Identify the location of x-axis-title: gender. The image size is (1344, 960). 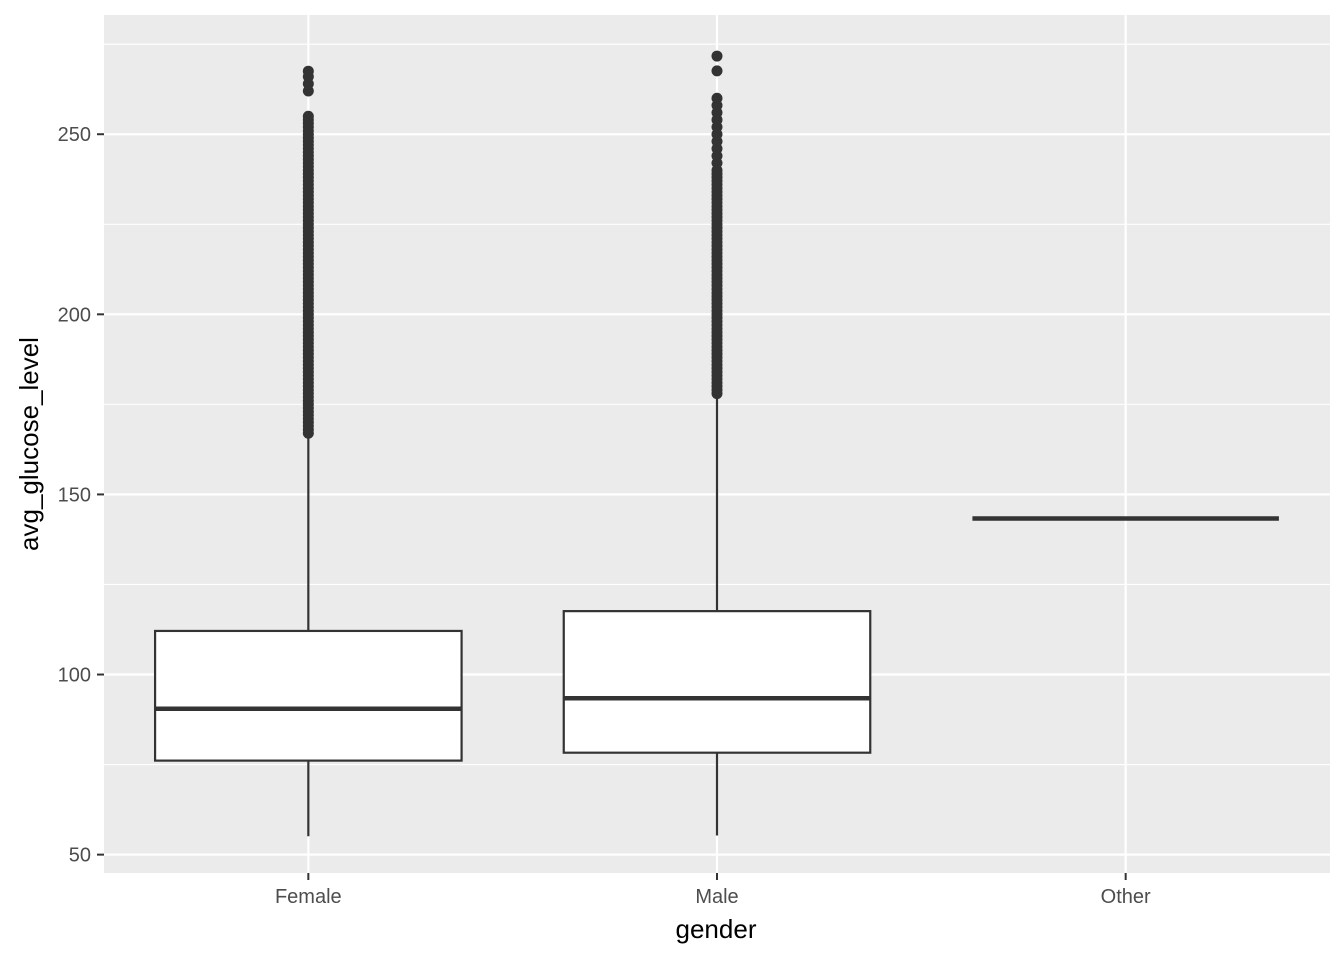
(716, 929).